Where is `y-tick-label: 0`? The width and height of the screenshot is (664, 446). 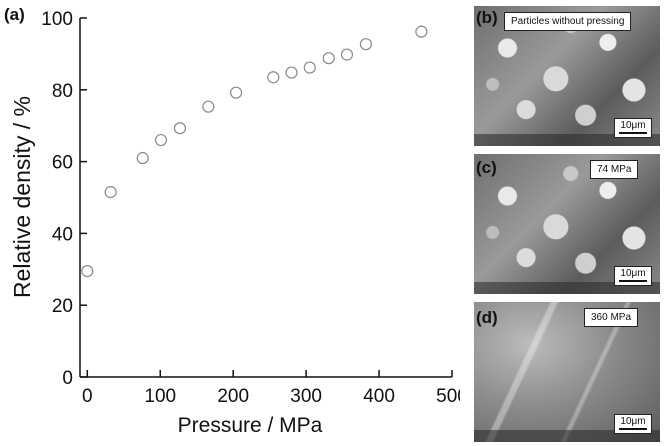 y-tick-label: 0 is located at coordinates (67, 378).